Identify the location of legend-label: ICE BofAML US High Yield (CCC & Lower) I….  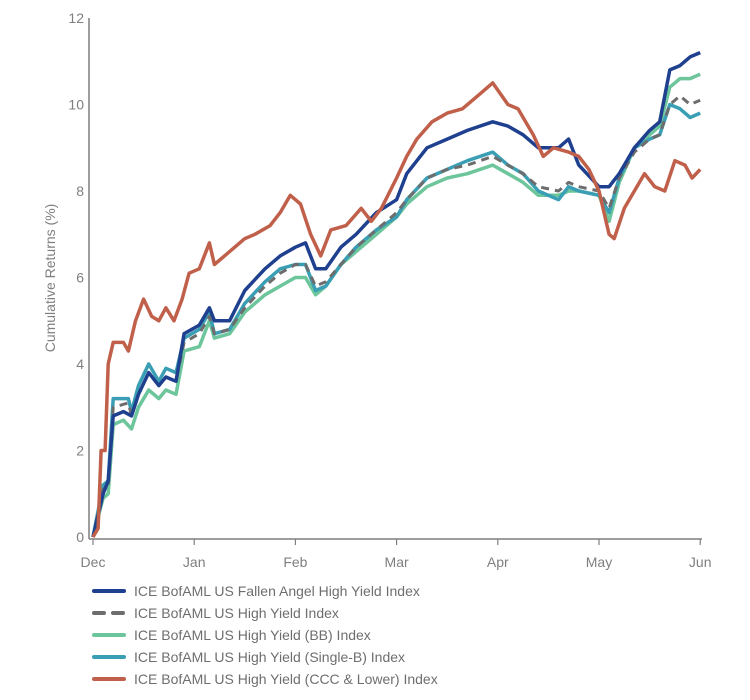
(286, 679).